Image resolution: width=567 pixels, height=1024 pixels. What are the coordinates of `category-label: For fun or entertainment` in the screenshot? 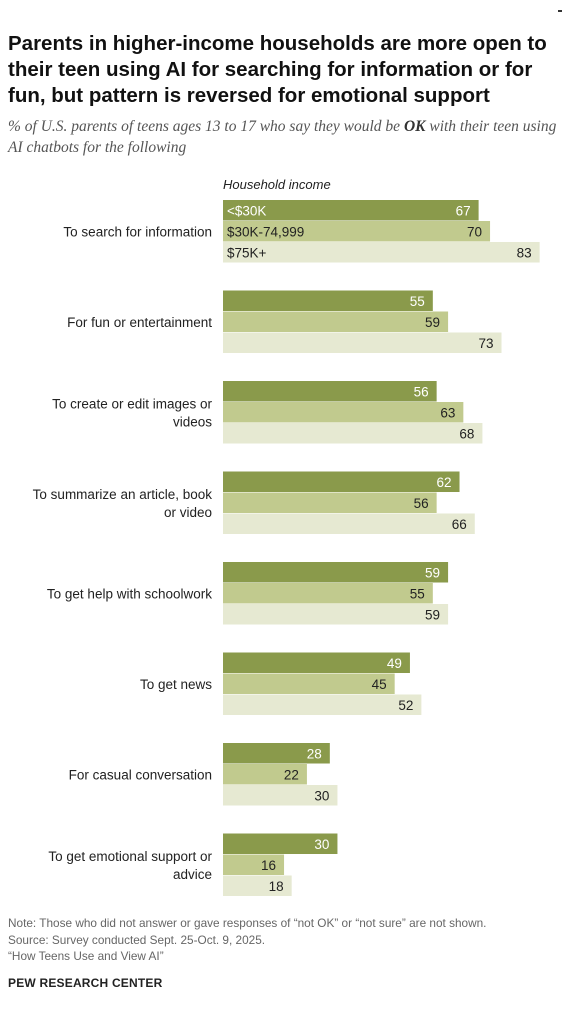 It's located at (139, 322).